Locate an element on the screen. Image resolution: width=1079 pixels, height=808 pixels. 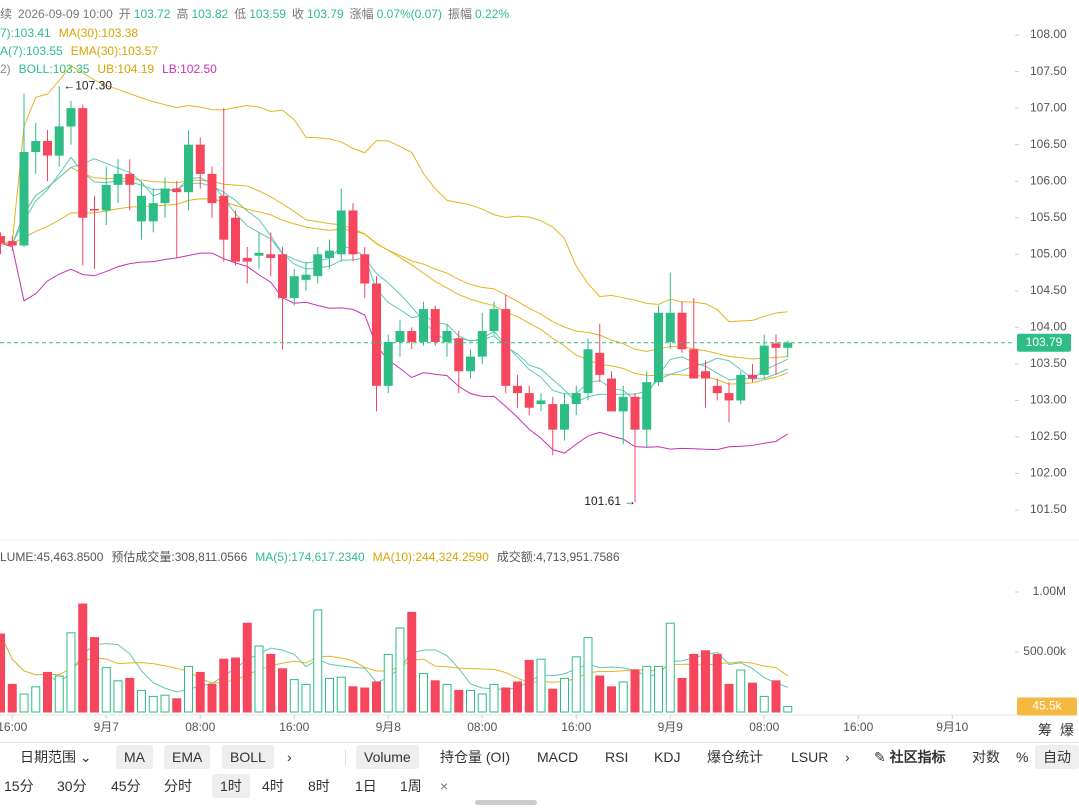
community-button: ✎ 社区指标 is located at coordinates (910, 757).